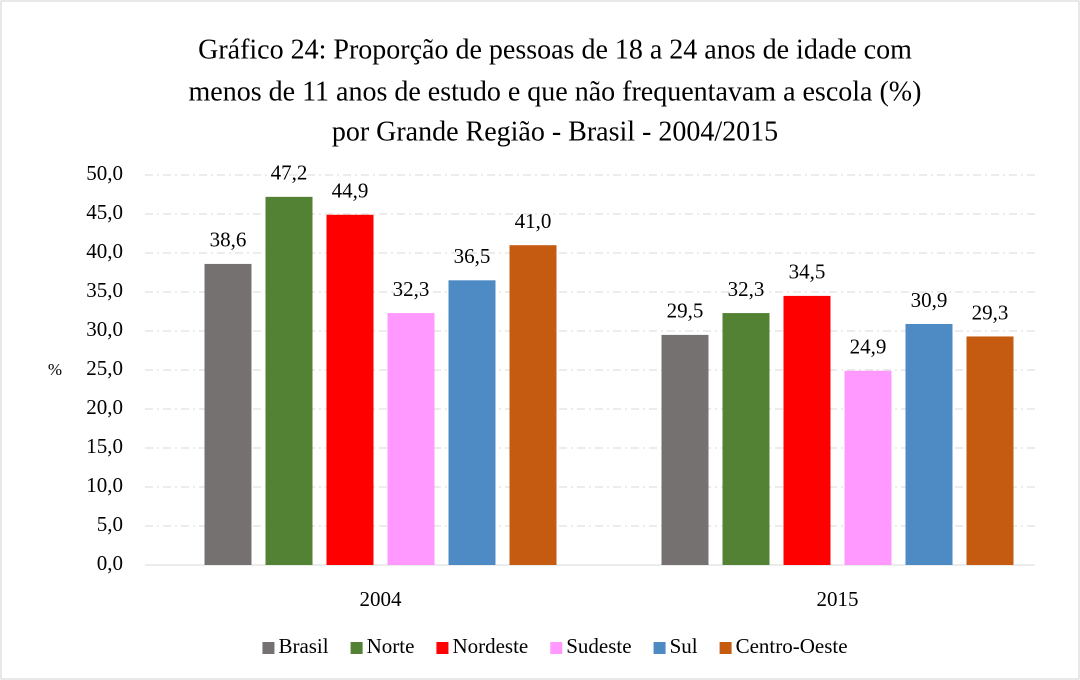  What do you see at coordinates (104, 290) in the screenshot?
I see `y-tick-label: 35,0` at bounding box center [104, 290].